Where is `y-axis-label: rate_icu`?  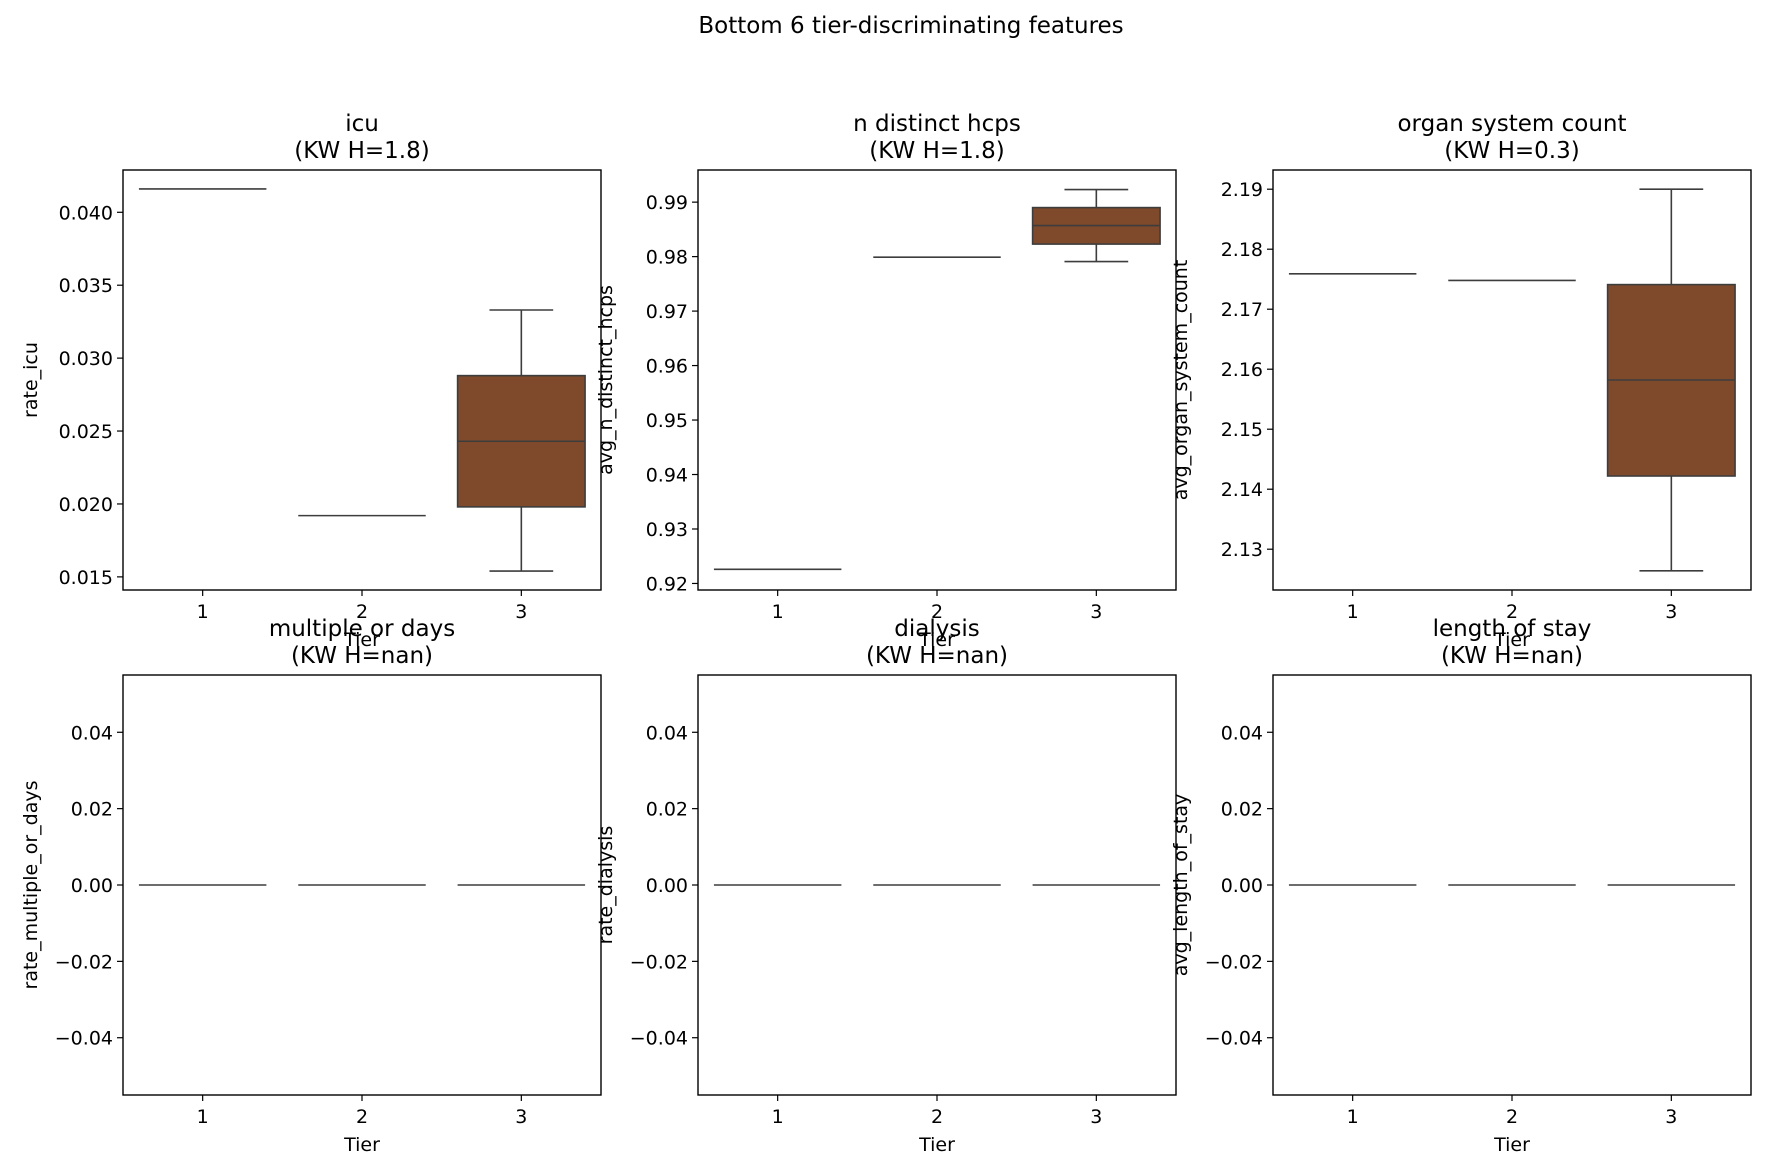 y-axis-label: rate_icu is located at coordinates (31, 380).